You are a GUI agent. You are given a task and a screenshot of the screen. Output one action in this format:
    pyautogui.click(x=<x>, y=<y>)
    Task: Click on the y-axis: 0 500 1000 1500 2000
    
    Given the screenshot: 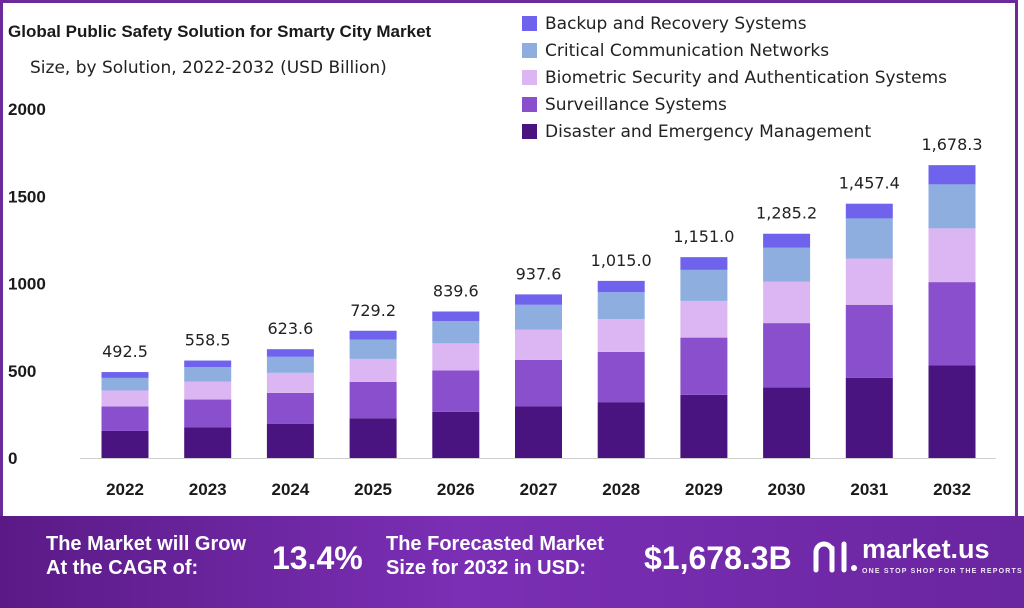 What is the action you would take?
    pyautogui.click(x=27, y=284)
    